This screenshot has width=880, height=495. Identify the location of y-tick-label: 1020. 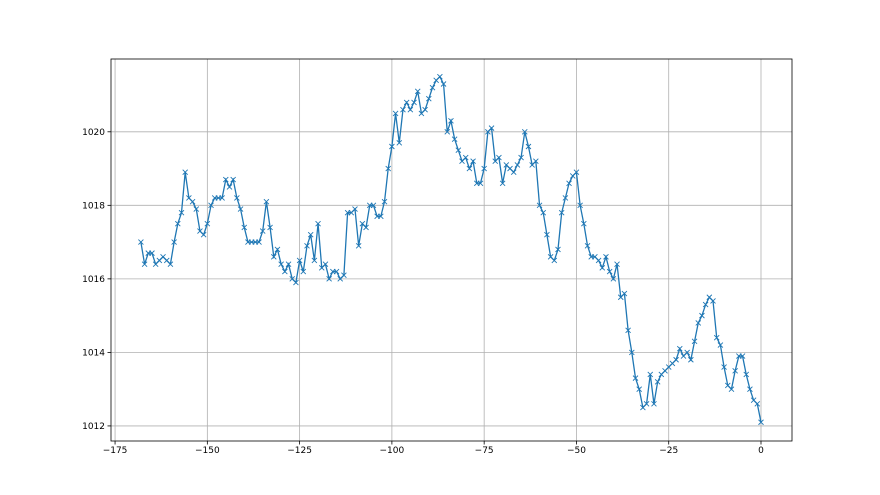
(93, 133).